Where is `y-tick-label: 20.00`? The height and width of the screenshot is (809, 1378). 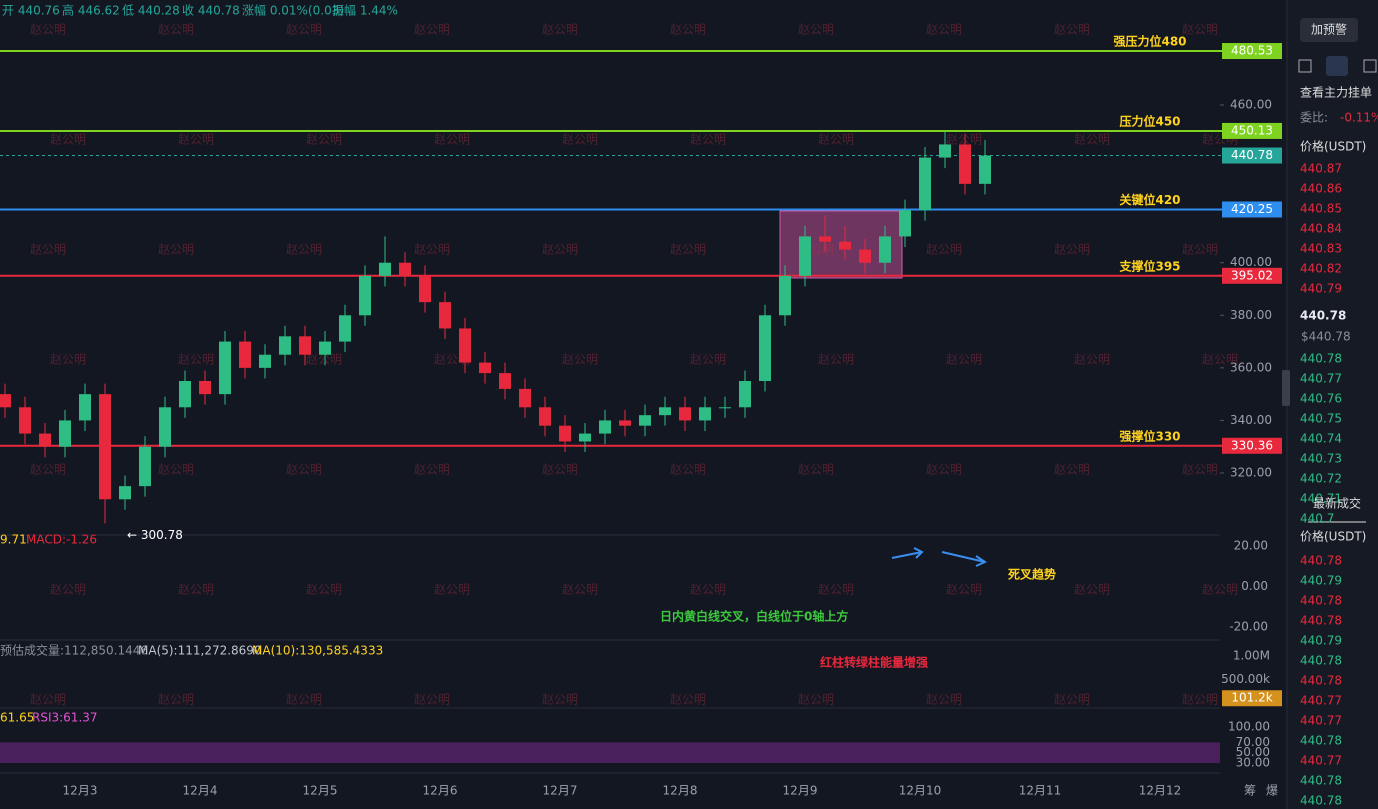
y-tick-label: 20.00 is located at coordinates (1251, 546).